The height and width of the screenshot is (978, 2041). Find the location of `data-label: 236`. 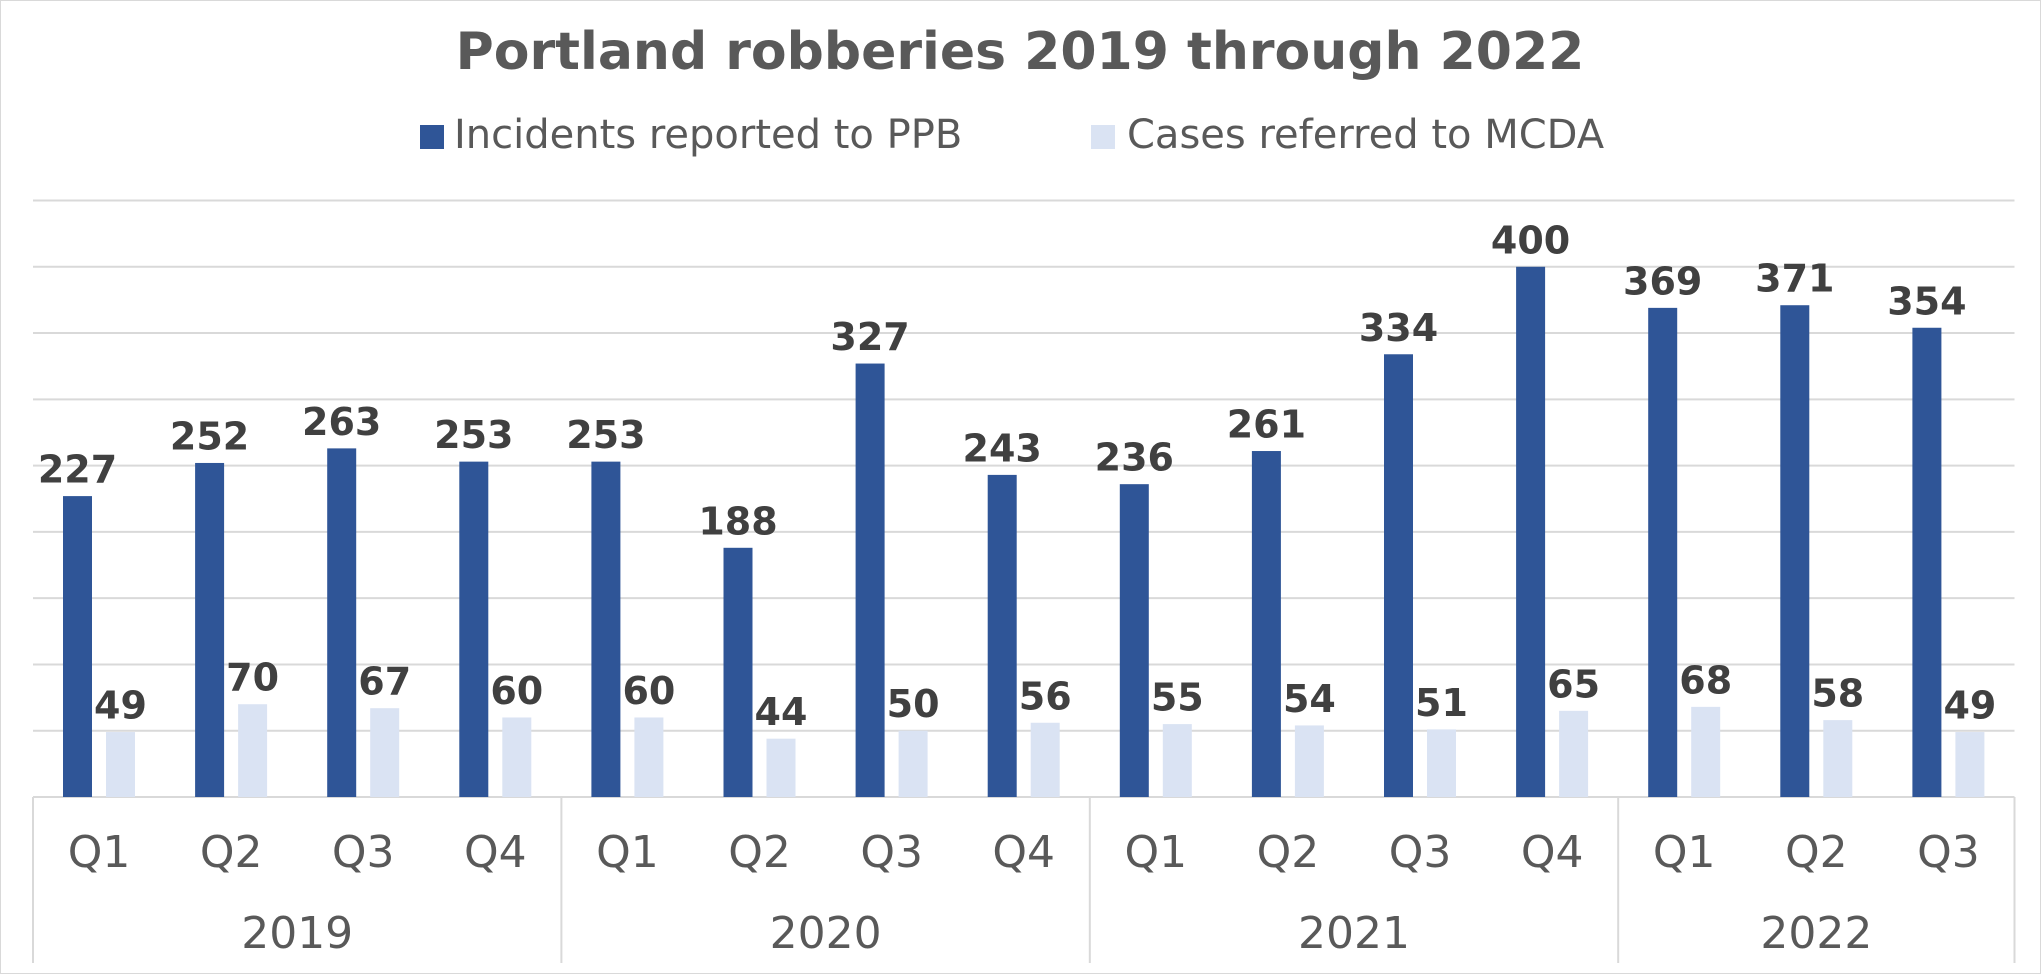

data-label: 236 is located at coordinates (1134, 458).